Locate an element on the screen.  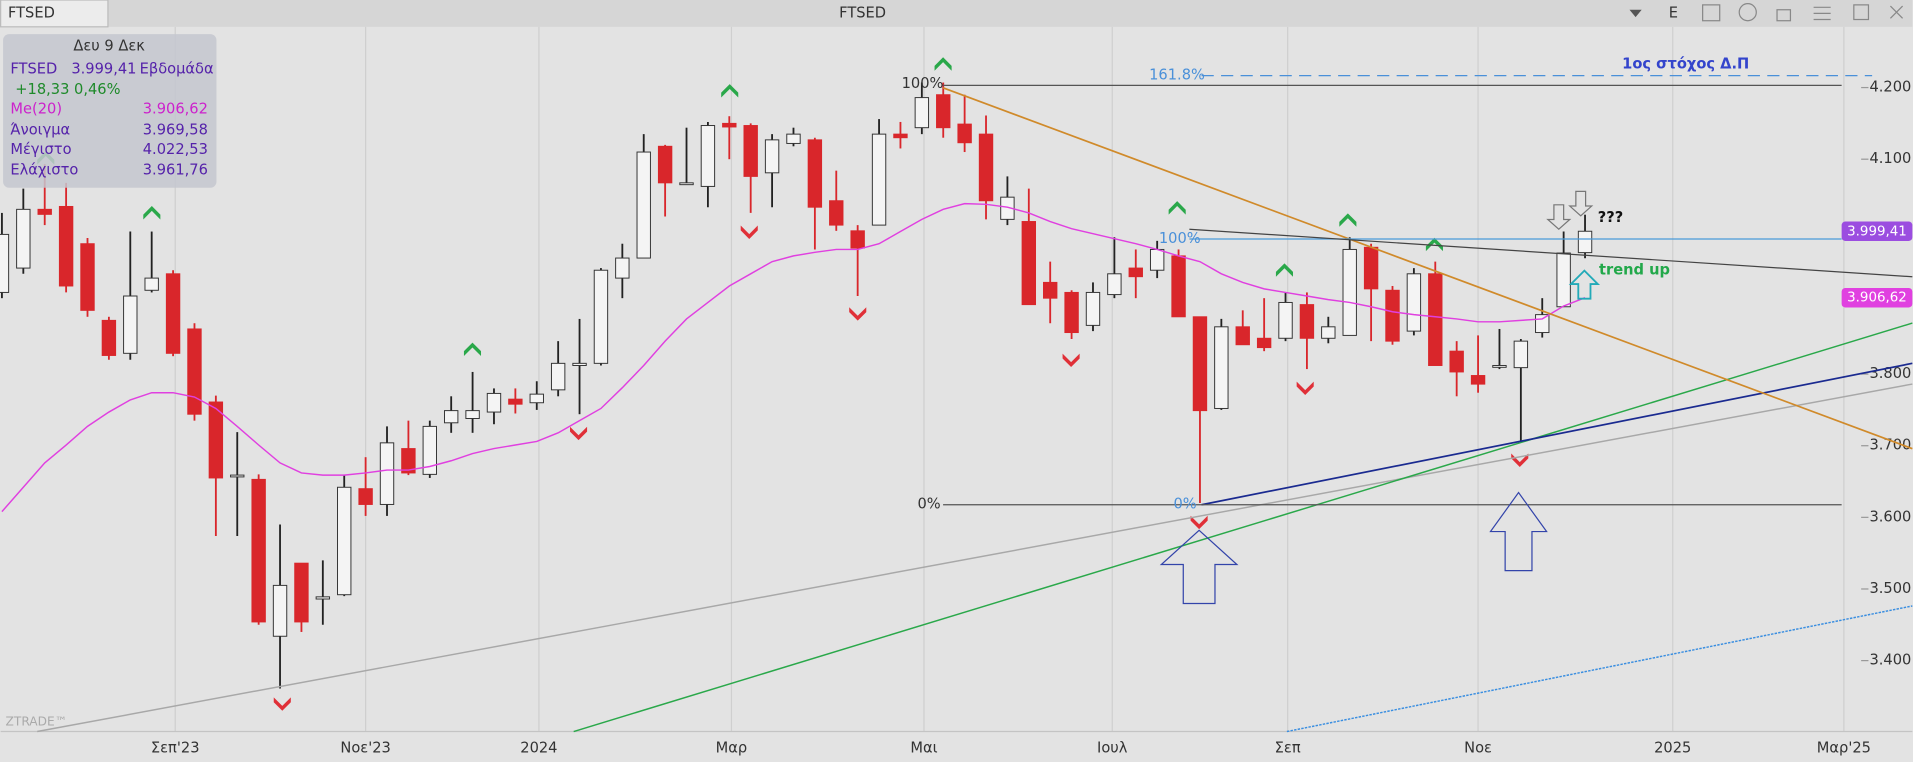
e-button: E is located at coordinates (1673, 12).